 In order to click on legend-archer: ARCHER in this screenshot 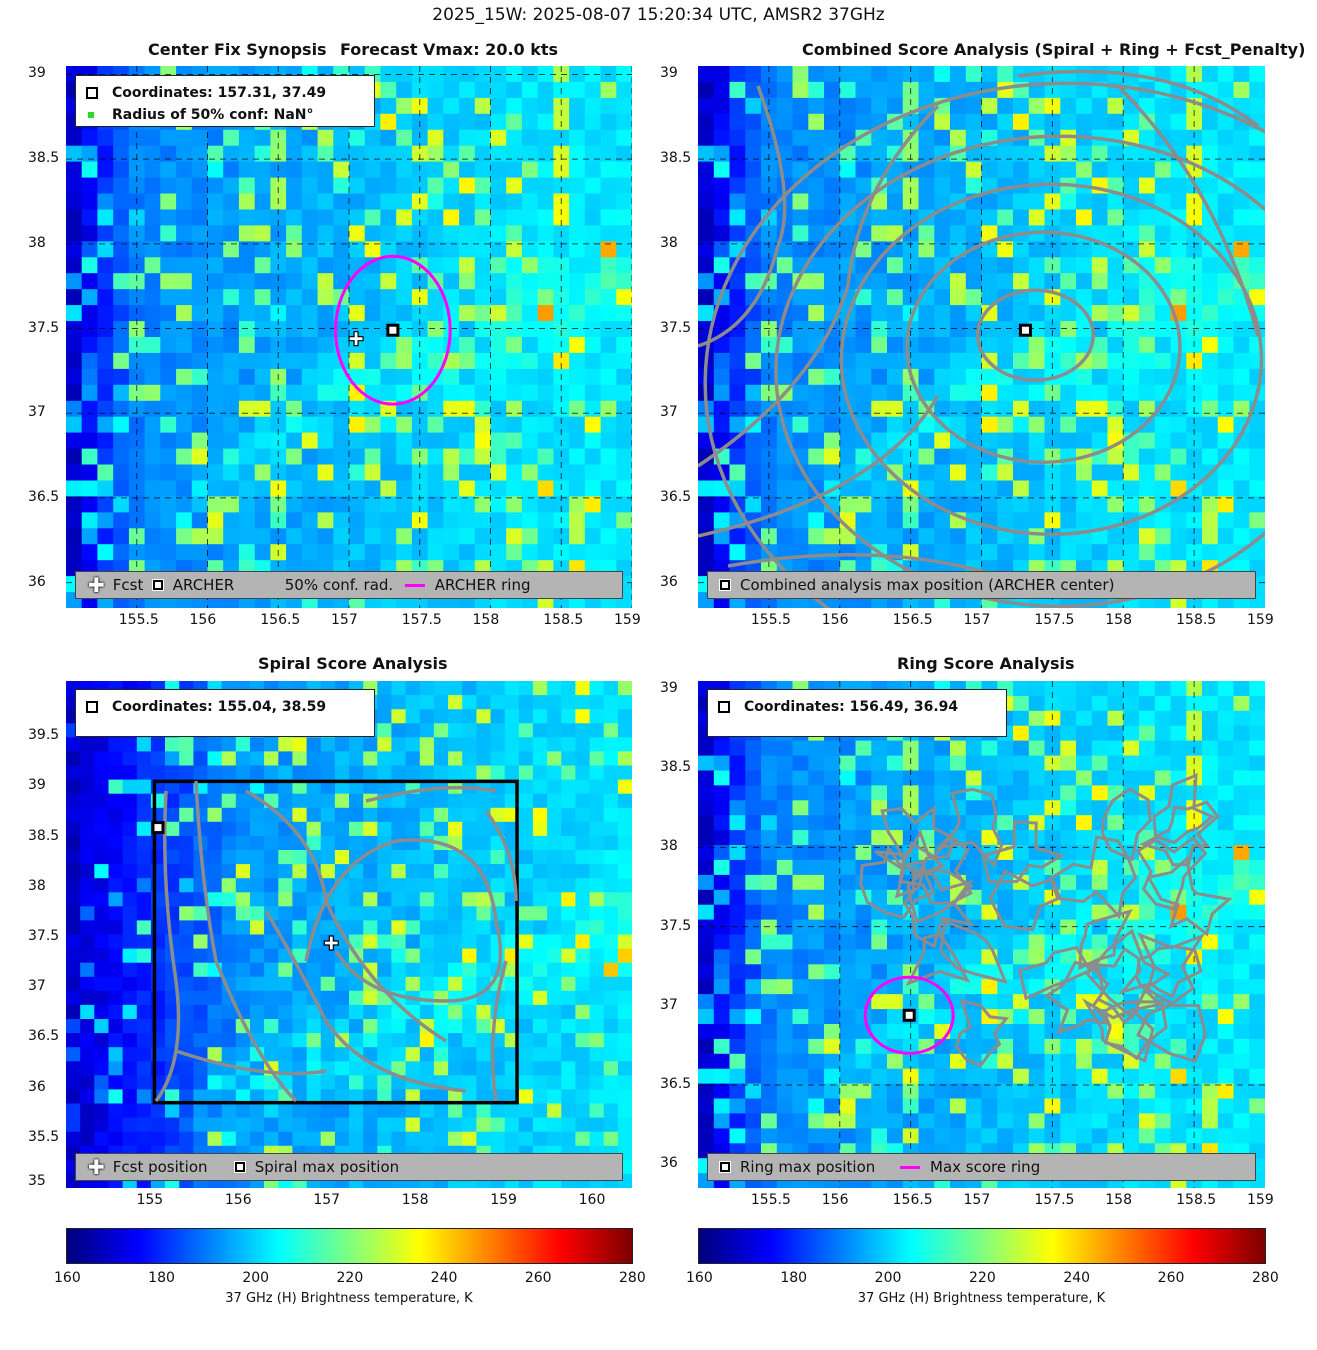, I will do `click(203, 585)`.